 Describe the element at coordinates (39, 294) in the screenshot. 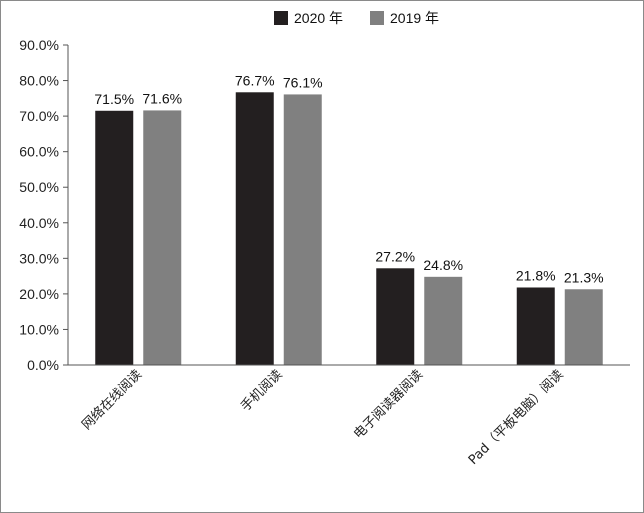

I see `y-tick-label: 20.0%` at that location.